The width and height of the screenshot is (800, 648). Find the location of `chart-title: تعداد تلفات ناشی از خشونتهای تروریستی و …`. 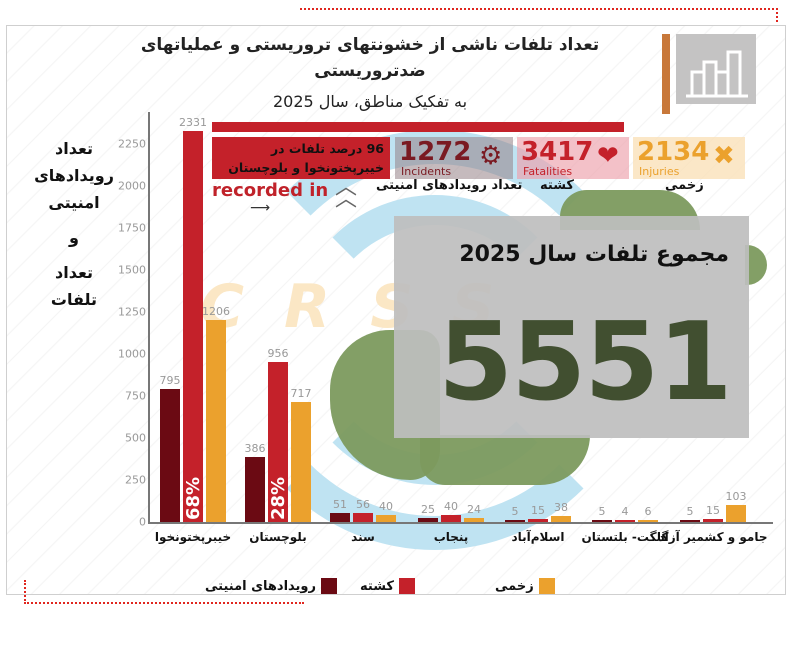

chart-title: تعداد تلفات ناشی از خشونتهای تروریستی و … is located at coordinates (370, 74).